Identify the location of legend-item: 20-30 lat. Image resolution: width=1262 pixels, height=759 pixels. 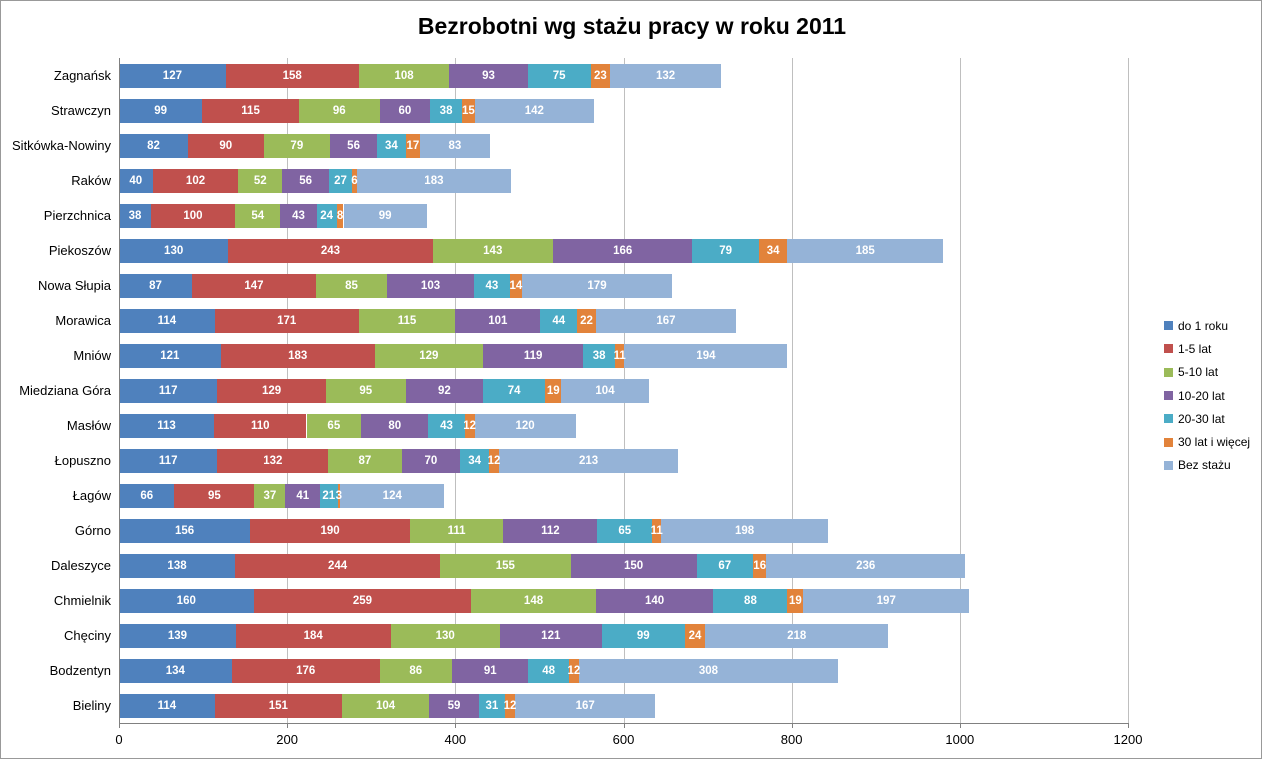
(1209, 418).